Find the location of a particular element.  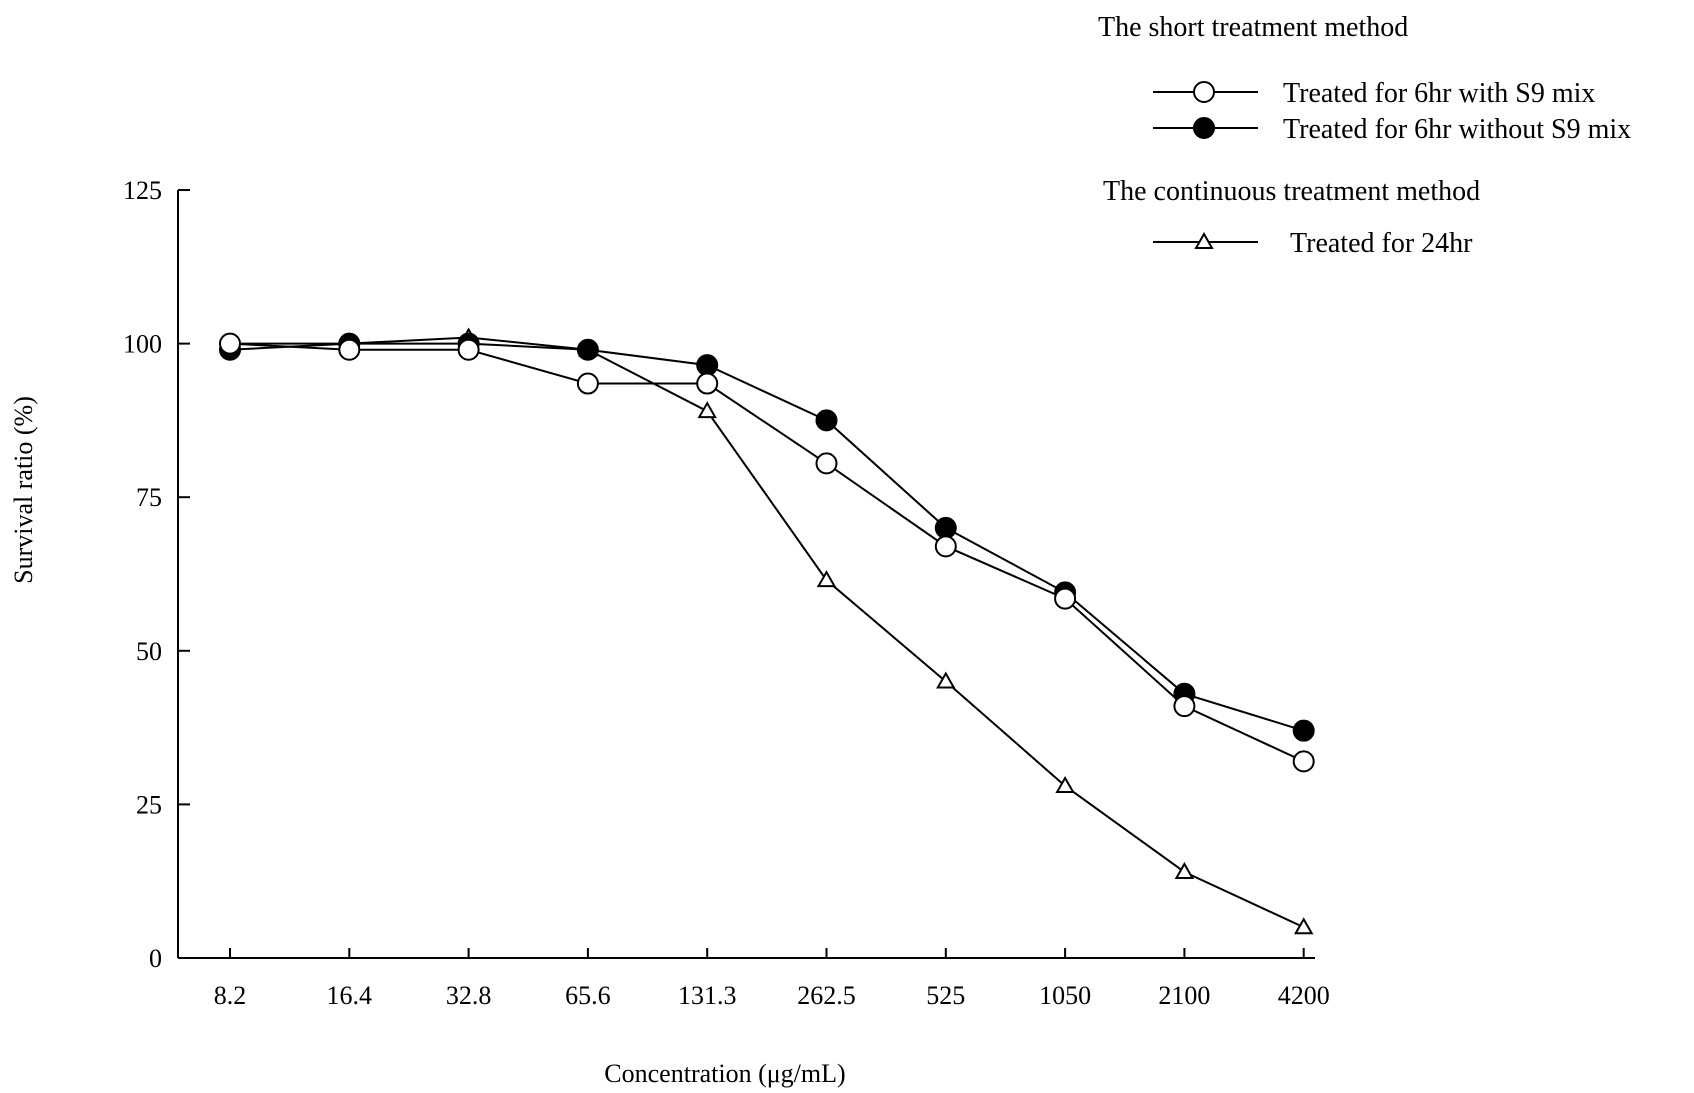

x-tick-label: 8.2 is located at coordinates (230, 995).